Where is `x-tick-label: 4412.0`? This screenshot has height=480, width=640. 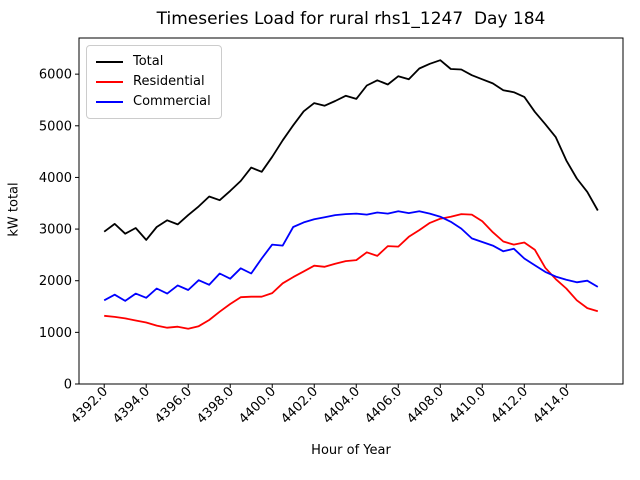 x-tick-label: 4412.0 is located at coordinates (509, 405).